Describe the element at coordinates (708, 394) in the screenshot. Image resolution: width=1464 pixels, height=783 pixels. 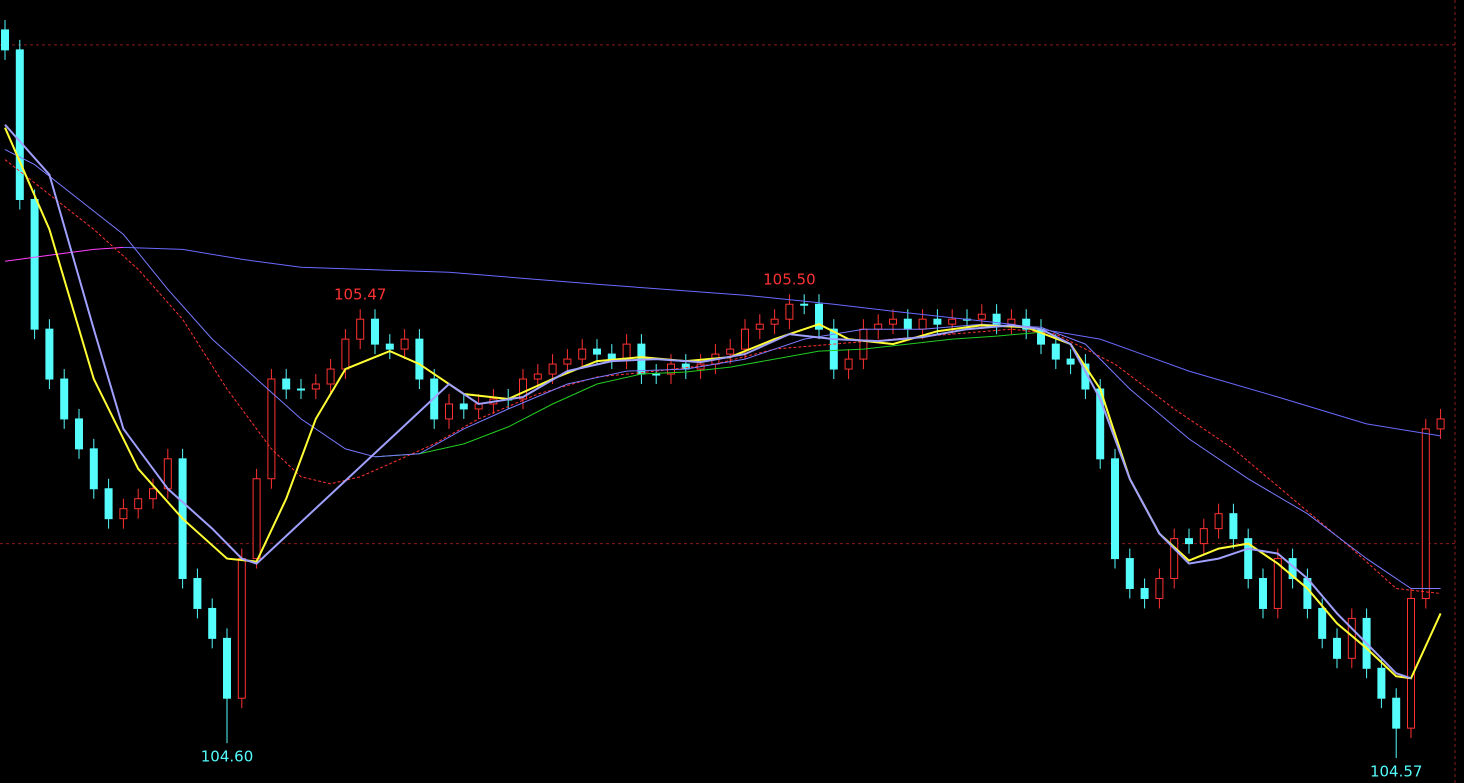
I see `moving-average-line` at that location.